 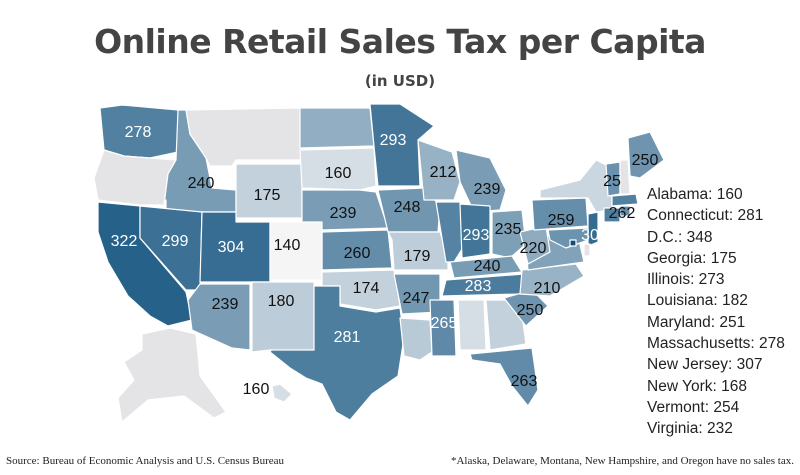 I want to click on state-label-tn: 283, so click(x=478, y=286).